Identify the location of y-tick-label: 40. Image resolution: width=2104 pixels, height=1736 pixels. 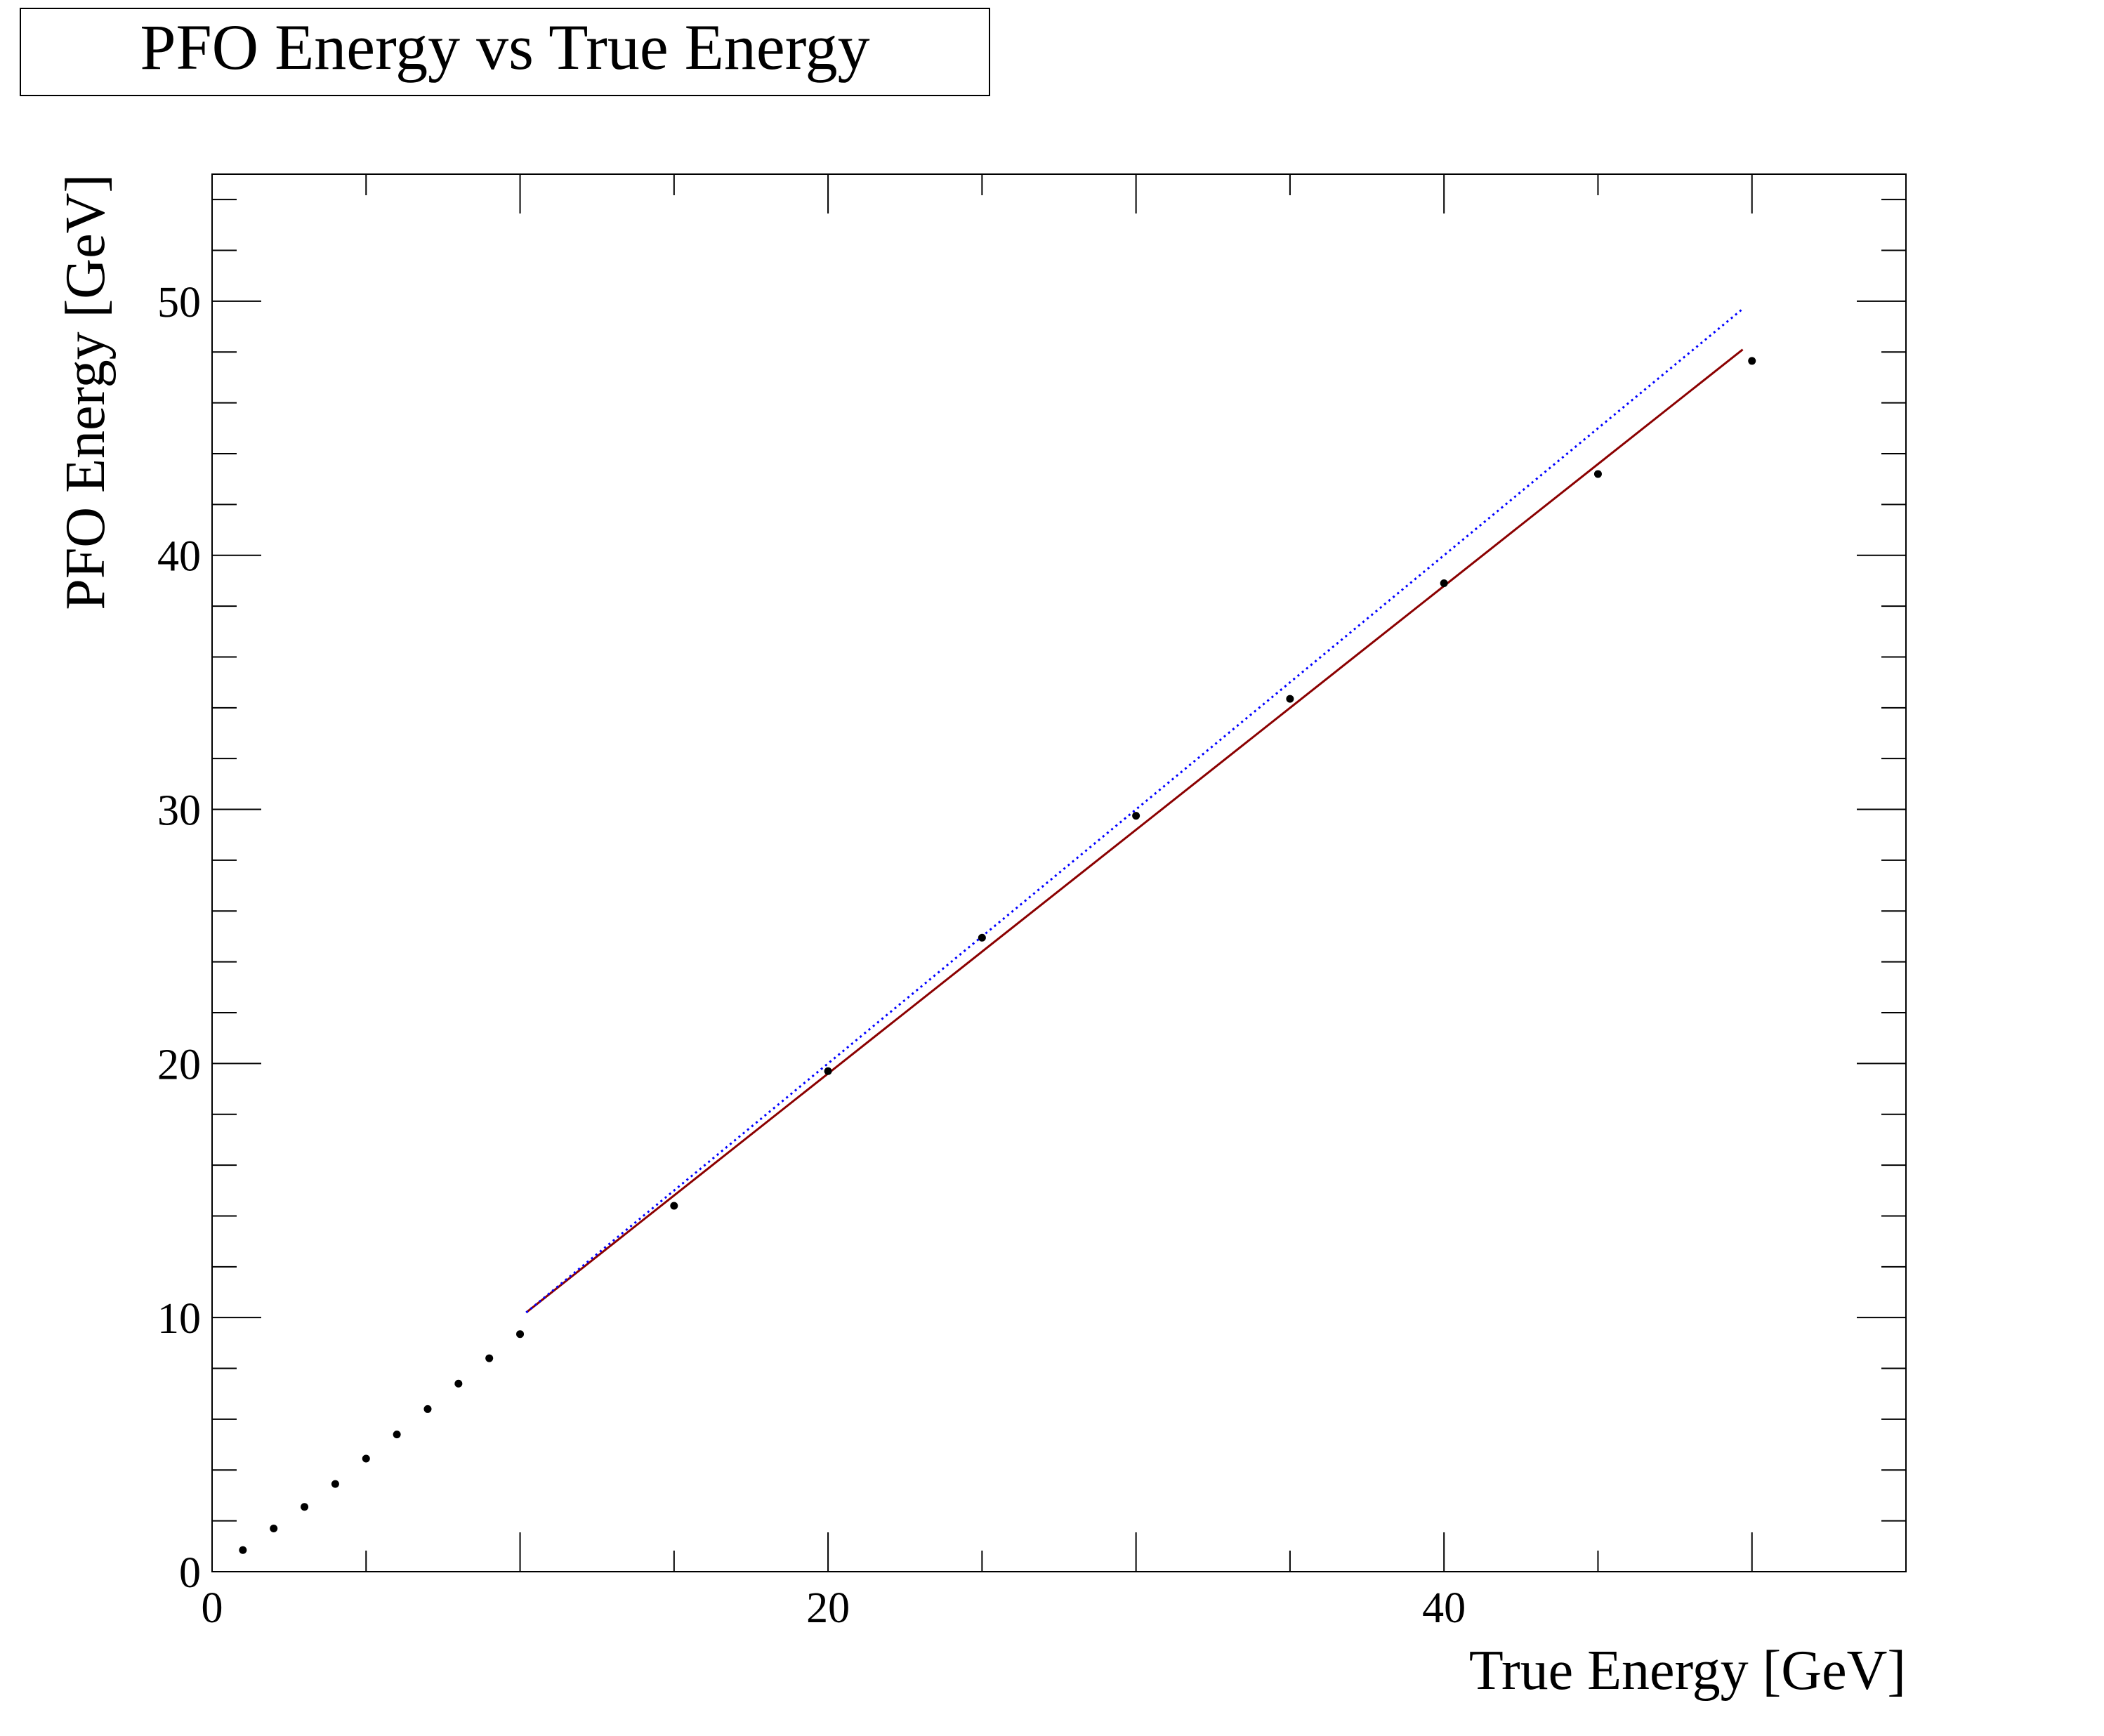
(179, 557).